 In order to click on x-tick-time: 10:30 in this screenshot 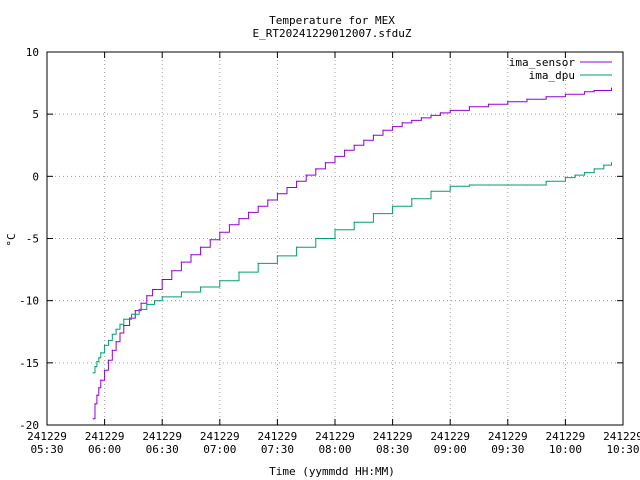, I will do `click(622, 449)`.